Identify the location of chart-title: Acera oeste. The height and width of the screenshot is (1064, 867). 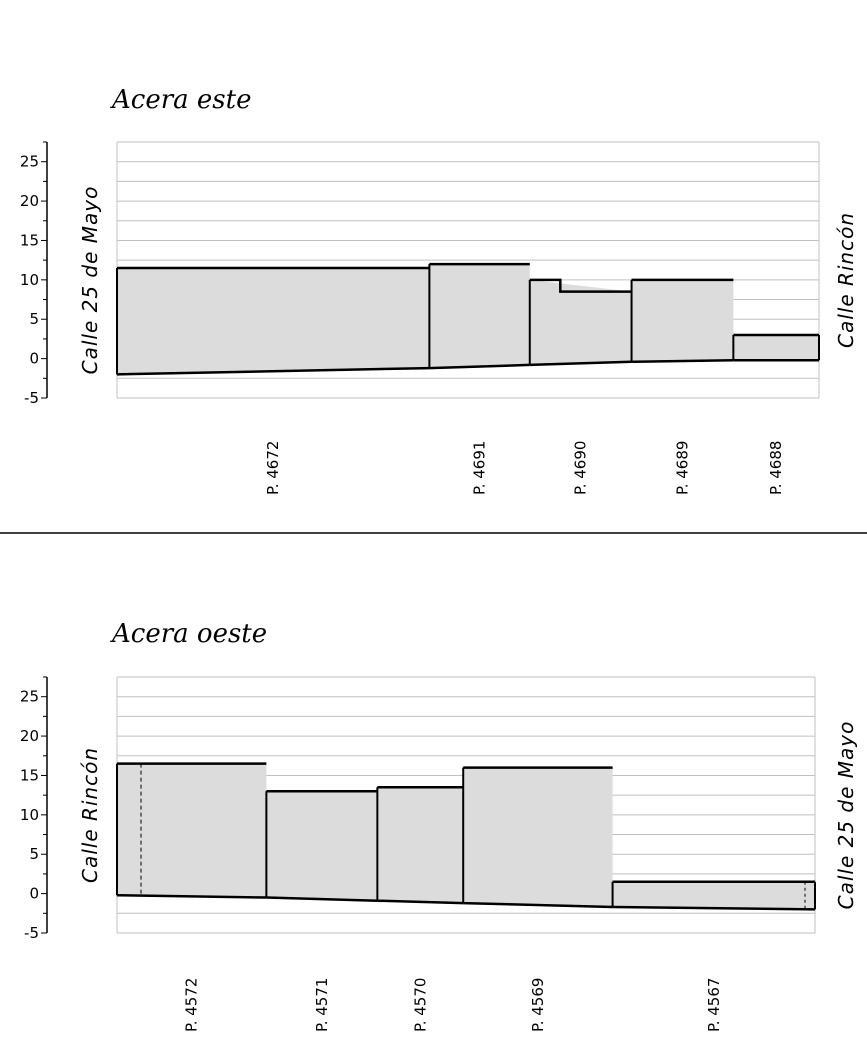
(188, 634).